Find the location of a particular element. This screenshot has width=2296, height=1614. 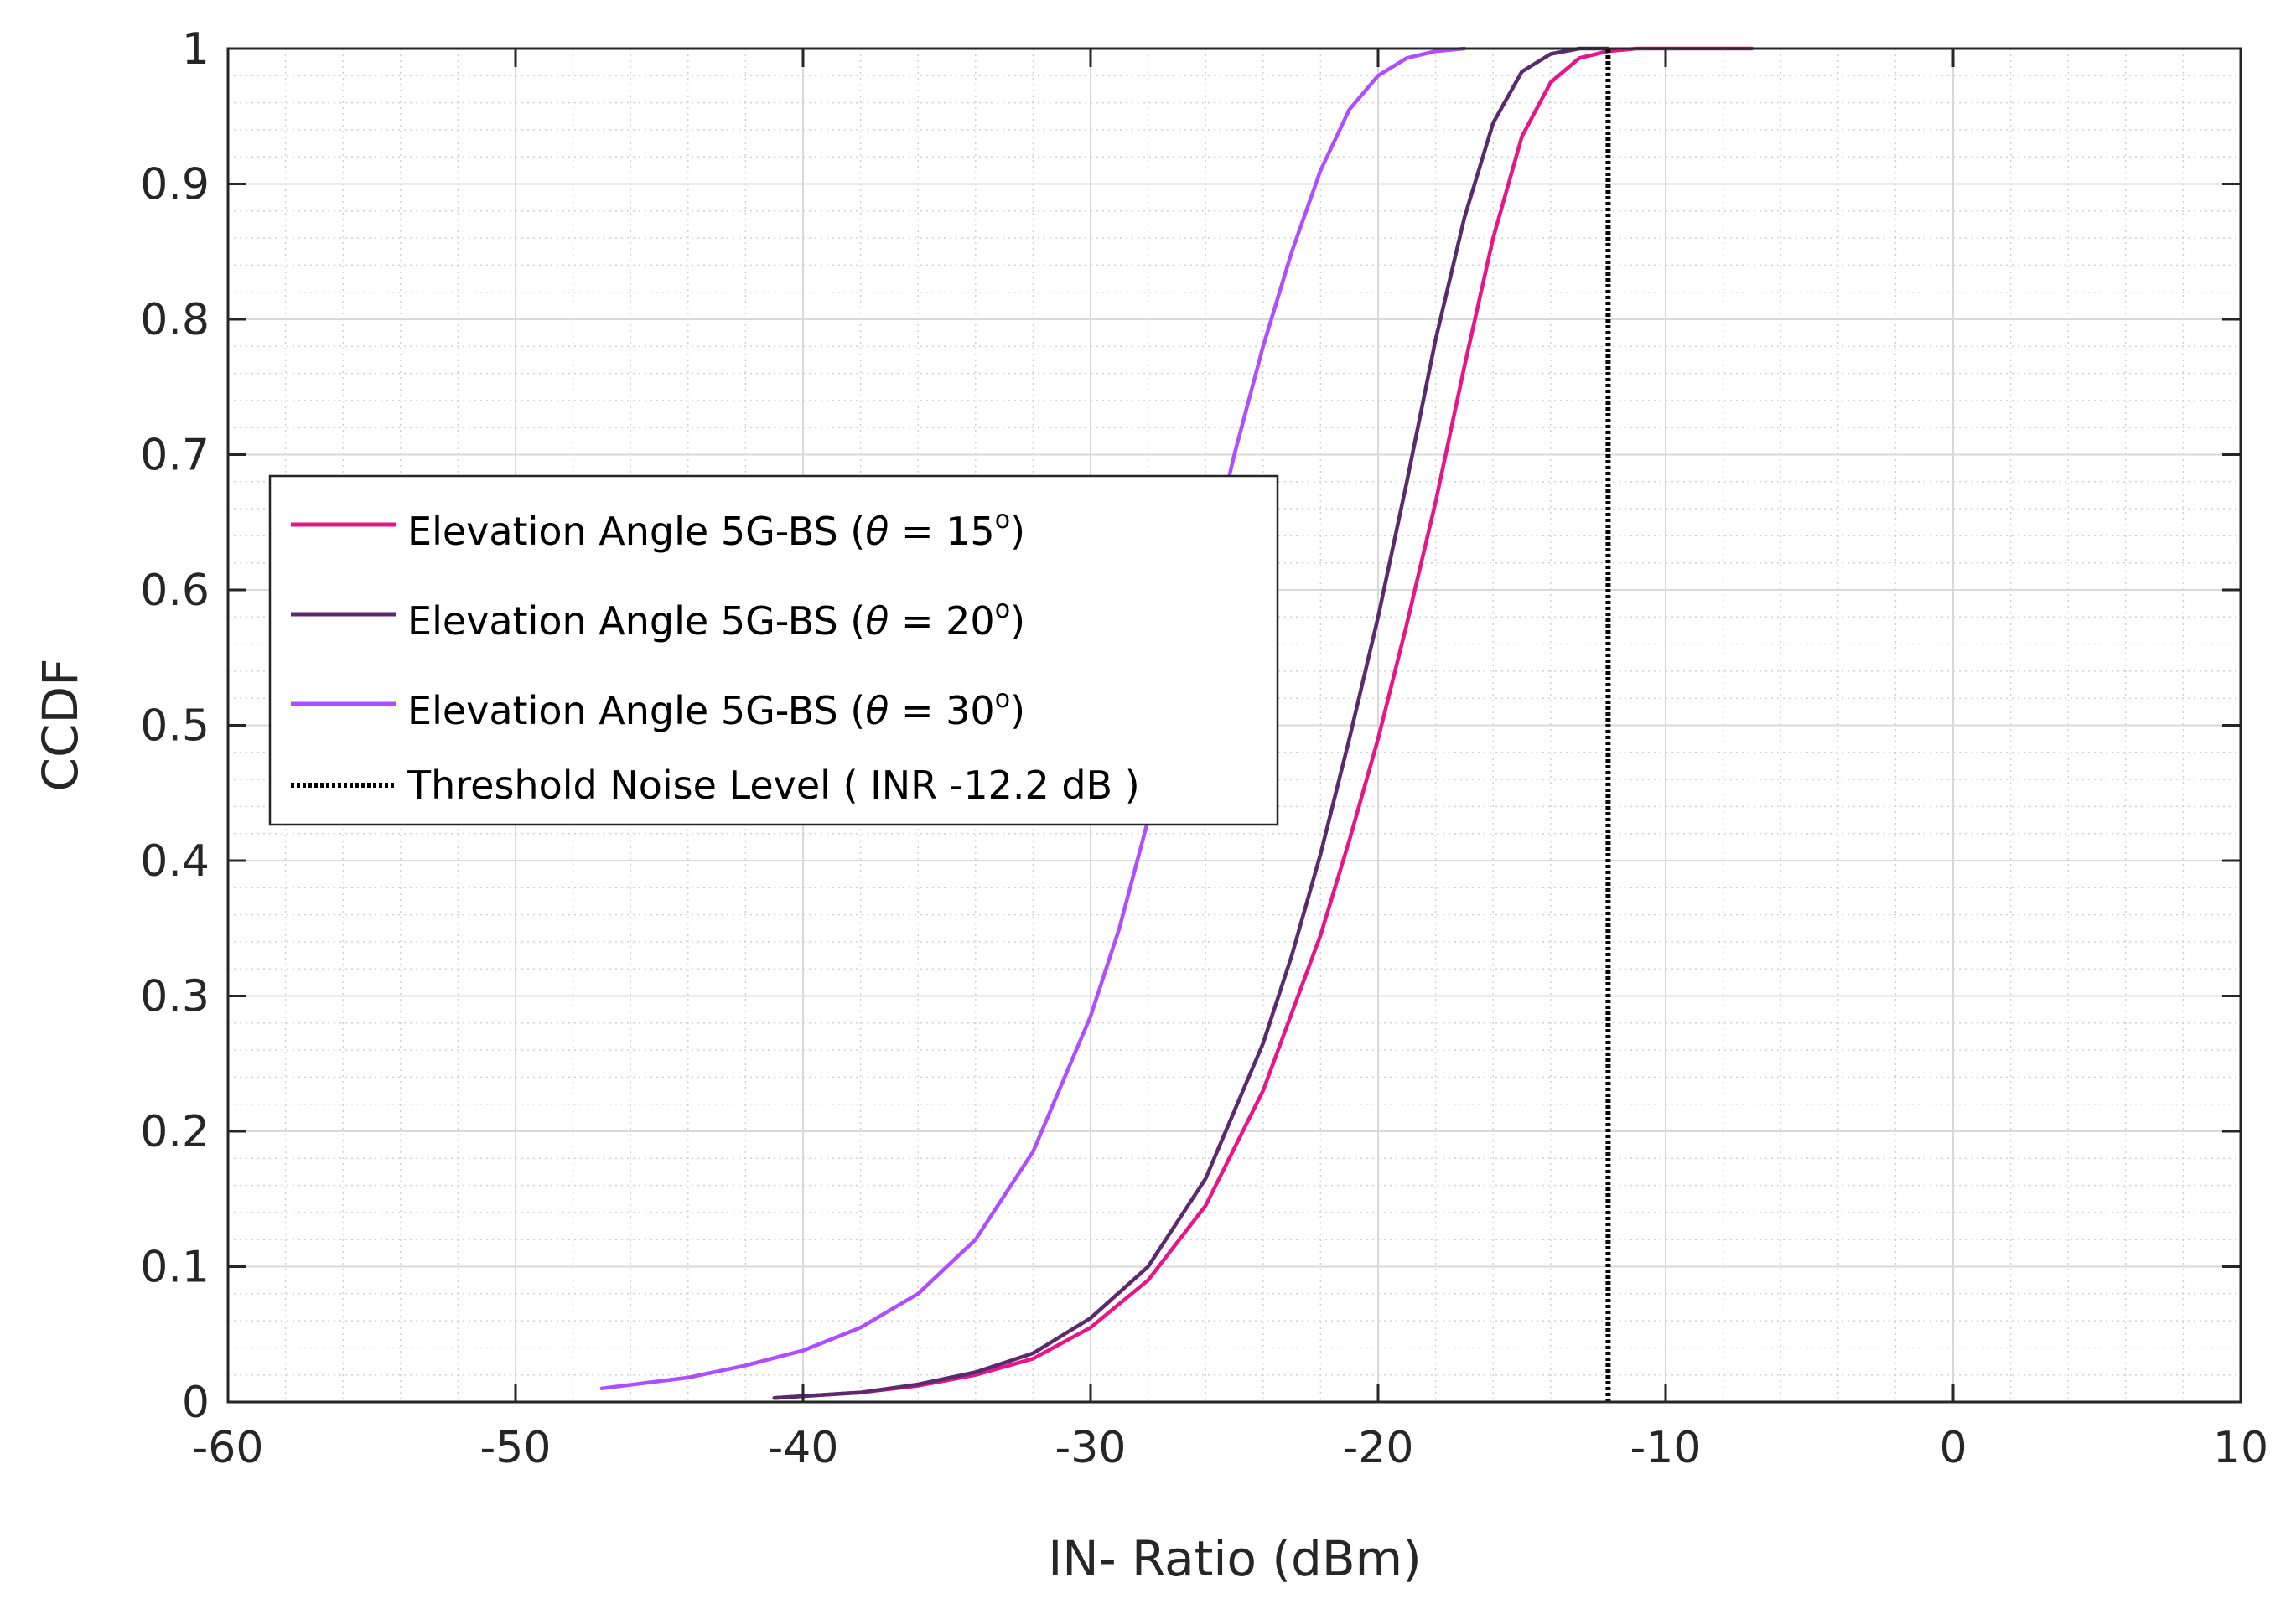

y-tick-label: 0.5 is located at coordinates (175, 726).